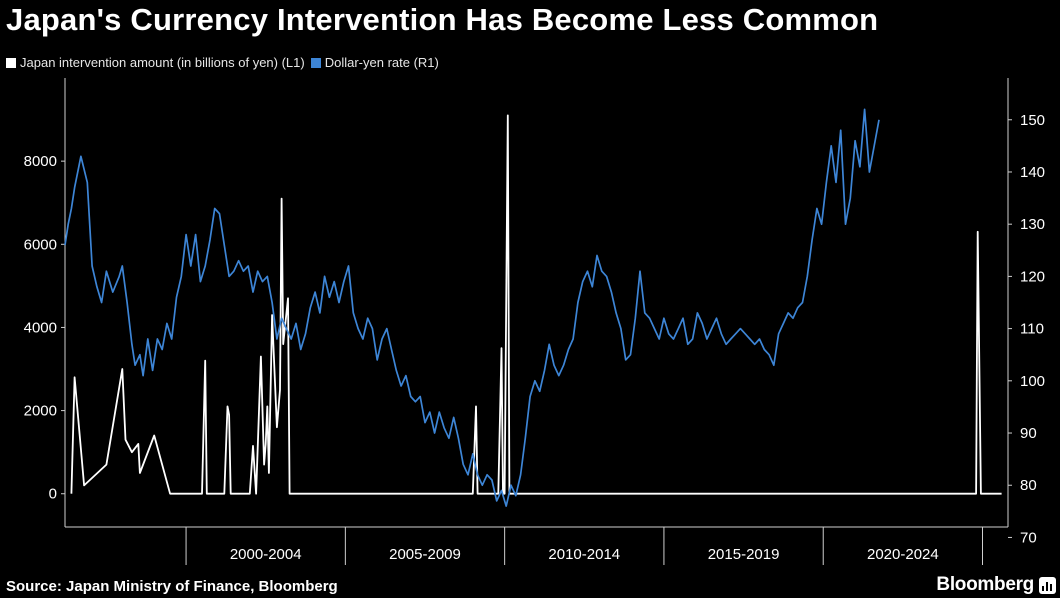 Image resolution: width=1060 pixels, height=598 pixels. I want to click on legend-item-dollar-yen: Dollar-yen rate (R1), so click(374, 62).